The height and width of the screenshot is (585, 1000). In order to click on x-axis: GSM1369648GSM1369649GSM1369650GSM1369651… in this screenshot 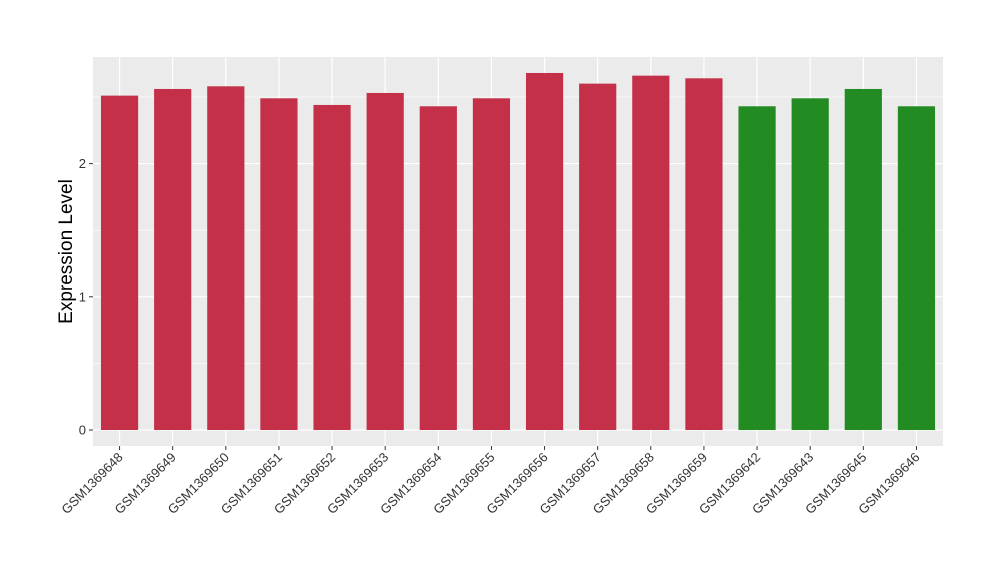, I will do `click(490, 481)`.